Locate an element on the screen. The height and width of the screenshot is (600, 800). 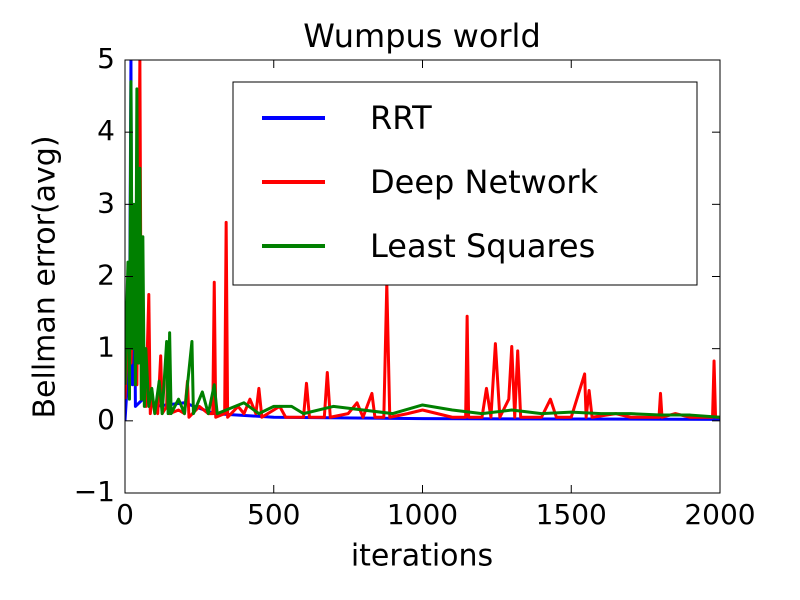
y-tick-label: −1 is located at coordinates (94, 491).